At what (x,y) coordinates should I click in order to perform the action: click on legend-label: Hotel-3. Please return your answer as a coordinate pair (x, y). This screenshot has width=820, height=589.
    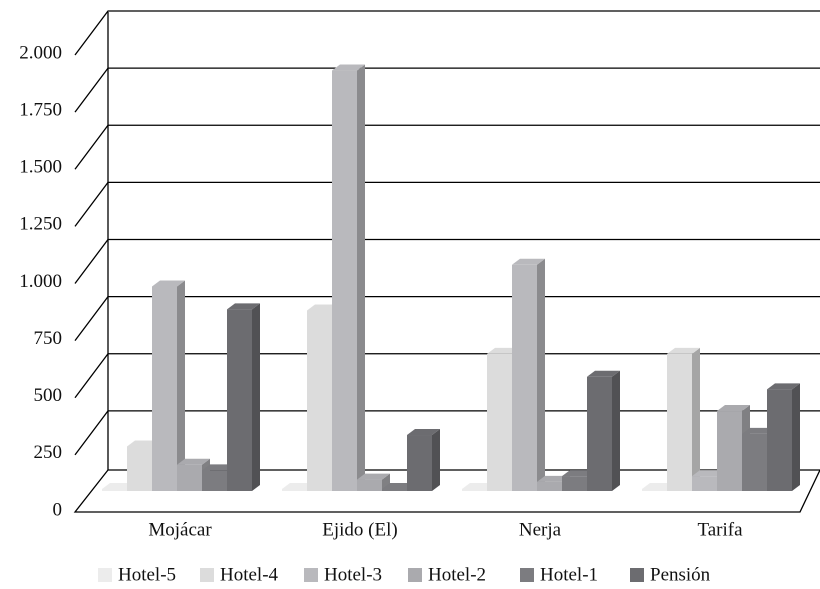
    Looking at the image, I should click on (353, 574).